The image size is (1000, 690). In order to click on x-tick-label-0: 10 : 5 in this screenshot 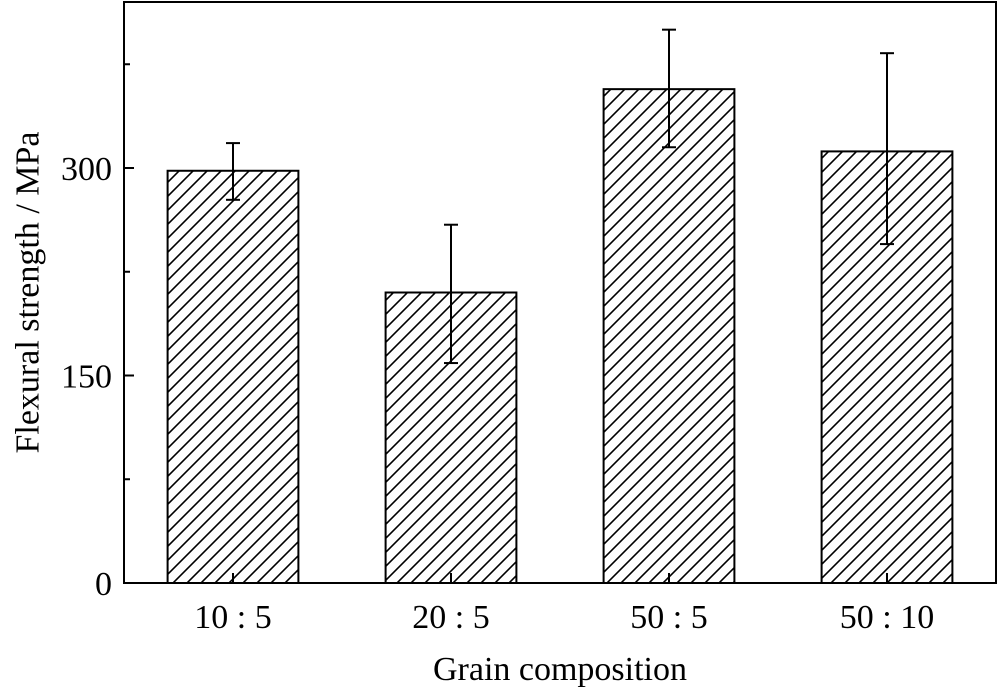, I will do `click(232, 617)`.